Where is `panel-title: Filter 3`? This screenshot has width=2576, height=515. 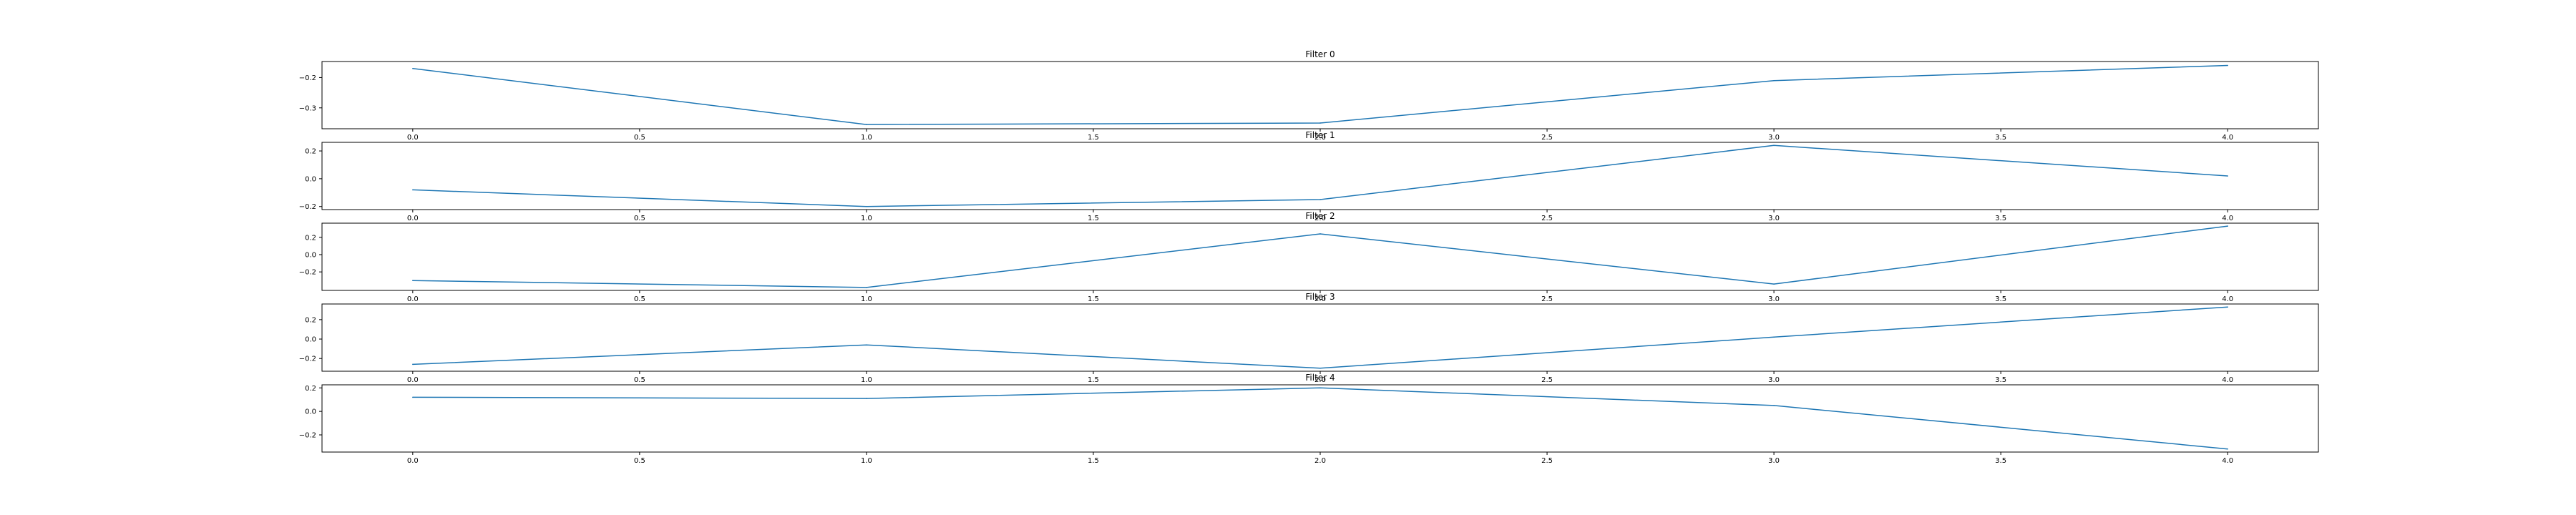
panel-title: Filter 3 is located at coordinates (1320, 297).